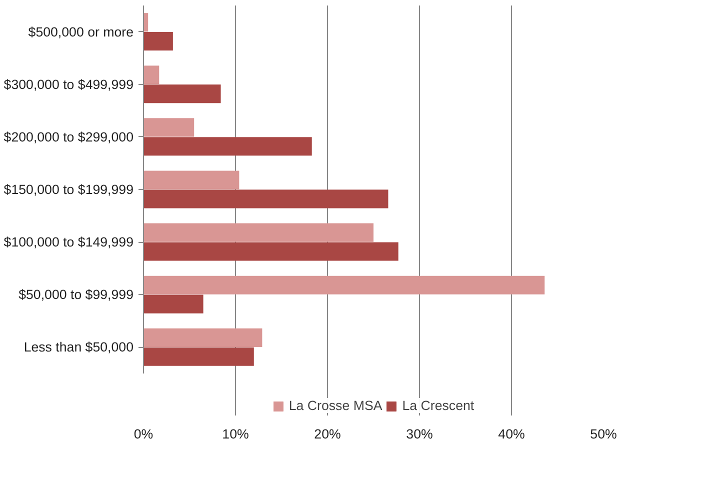  What do you see at coordinates (511, 434) in the screenshot?
I see `x-tick-label: 40%` at bounding box center [511, 434].